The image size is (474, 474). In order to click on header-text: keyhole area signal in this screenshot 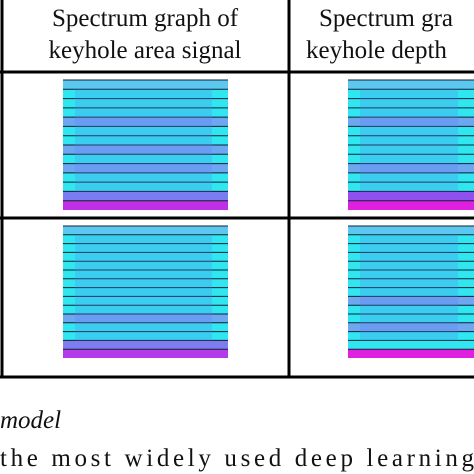, I will do `click(145, 50)`.